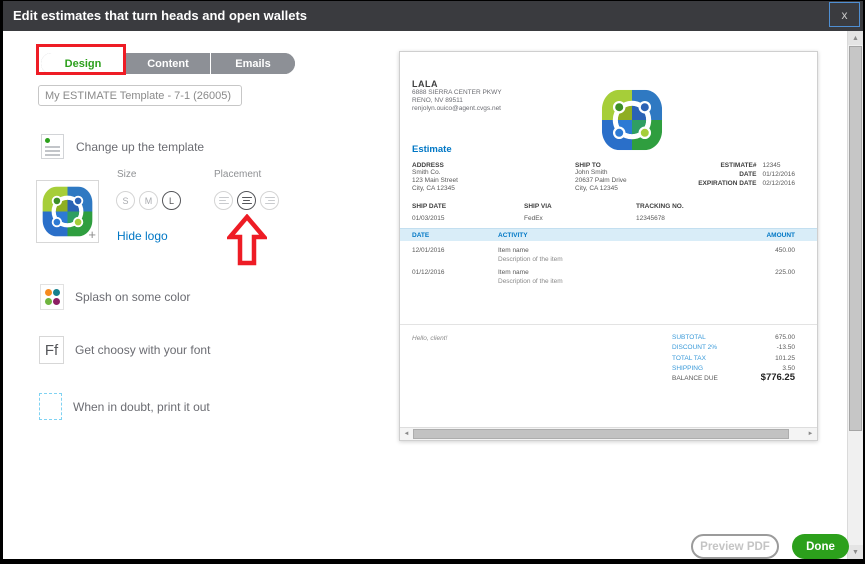 This screenshot has height=564, width=865. I want to click on company-logo, so click(67, 211).